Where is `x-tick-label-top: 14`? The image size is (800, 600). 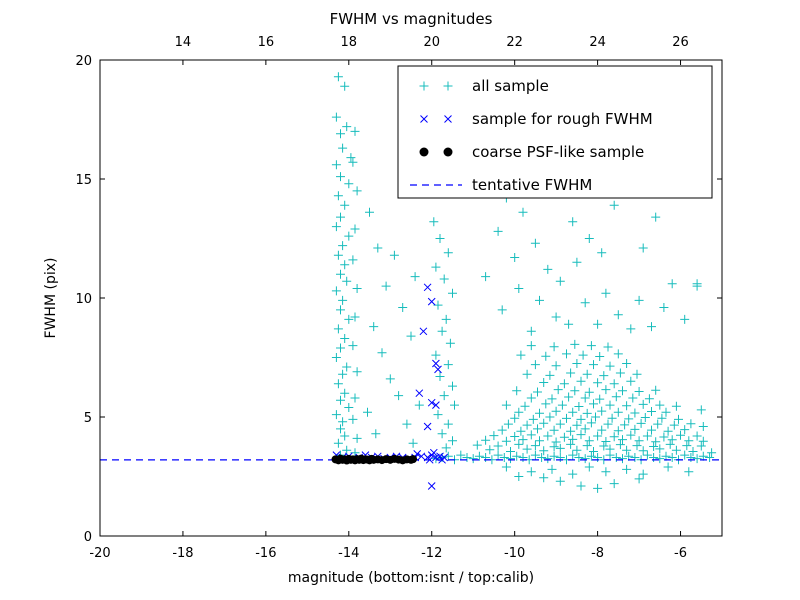
x-tick-label-top: 14 is located at coordinates (183, 42).